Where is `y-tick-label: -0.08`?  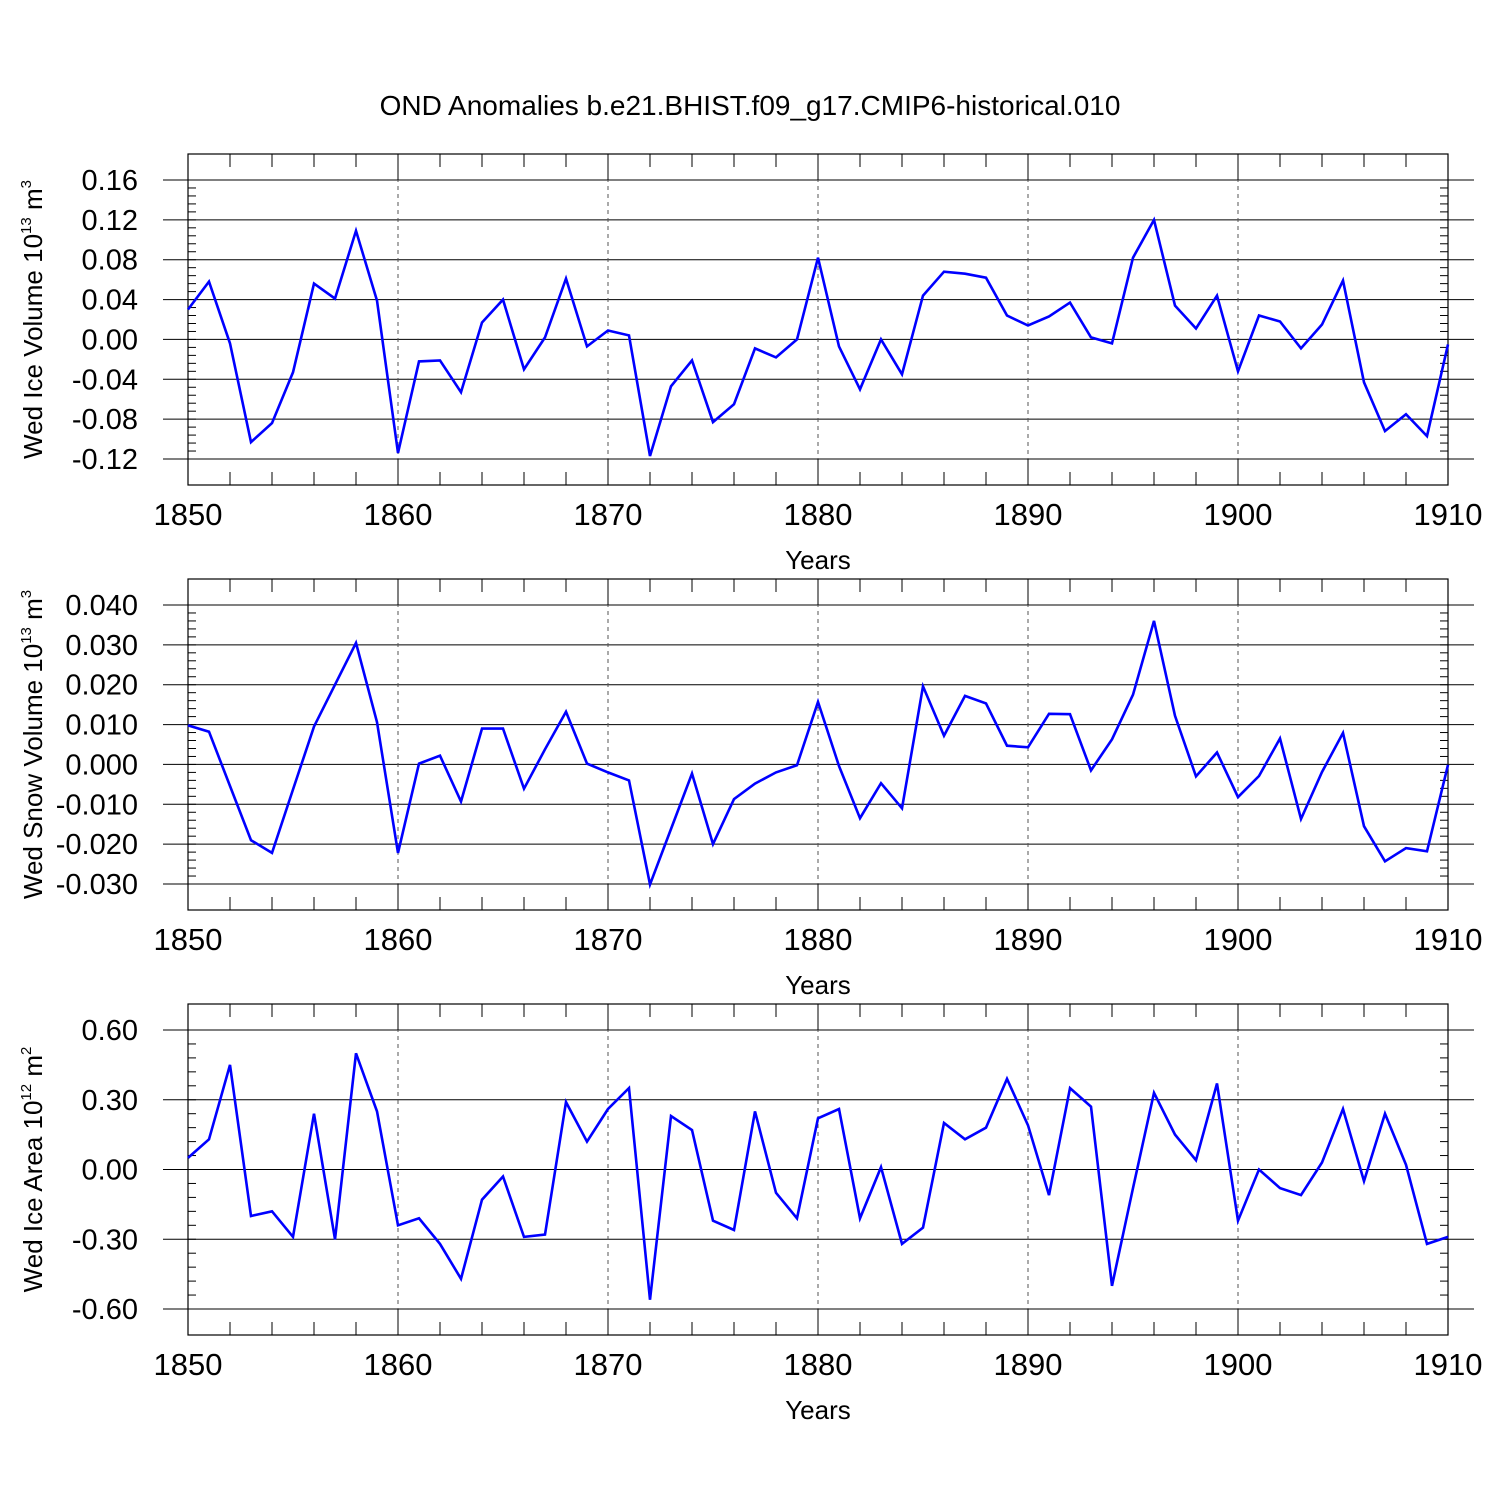 y-tick-label: -0.08 is located at coordinates (105, 420).